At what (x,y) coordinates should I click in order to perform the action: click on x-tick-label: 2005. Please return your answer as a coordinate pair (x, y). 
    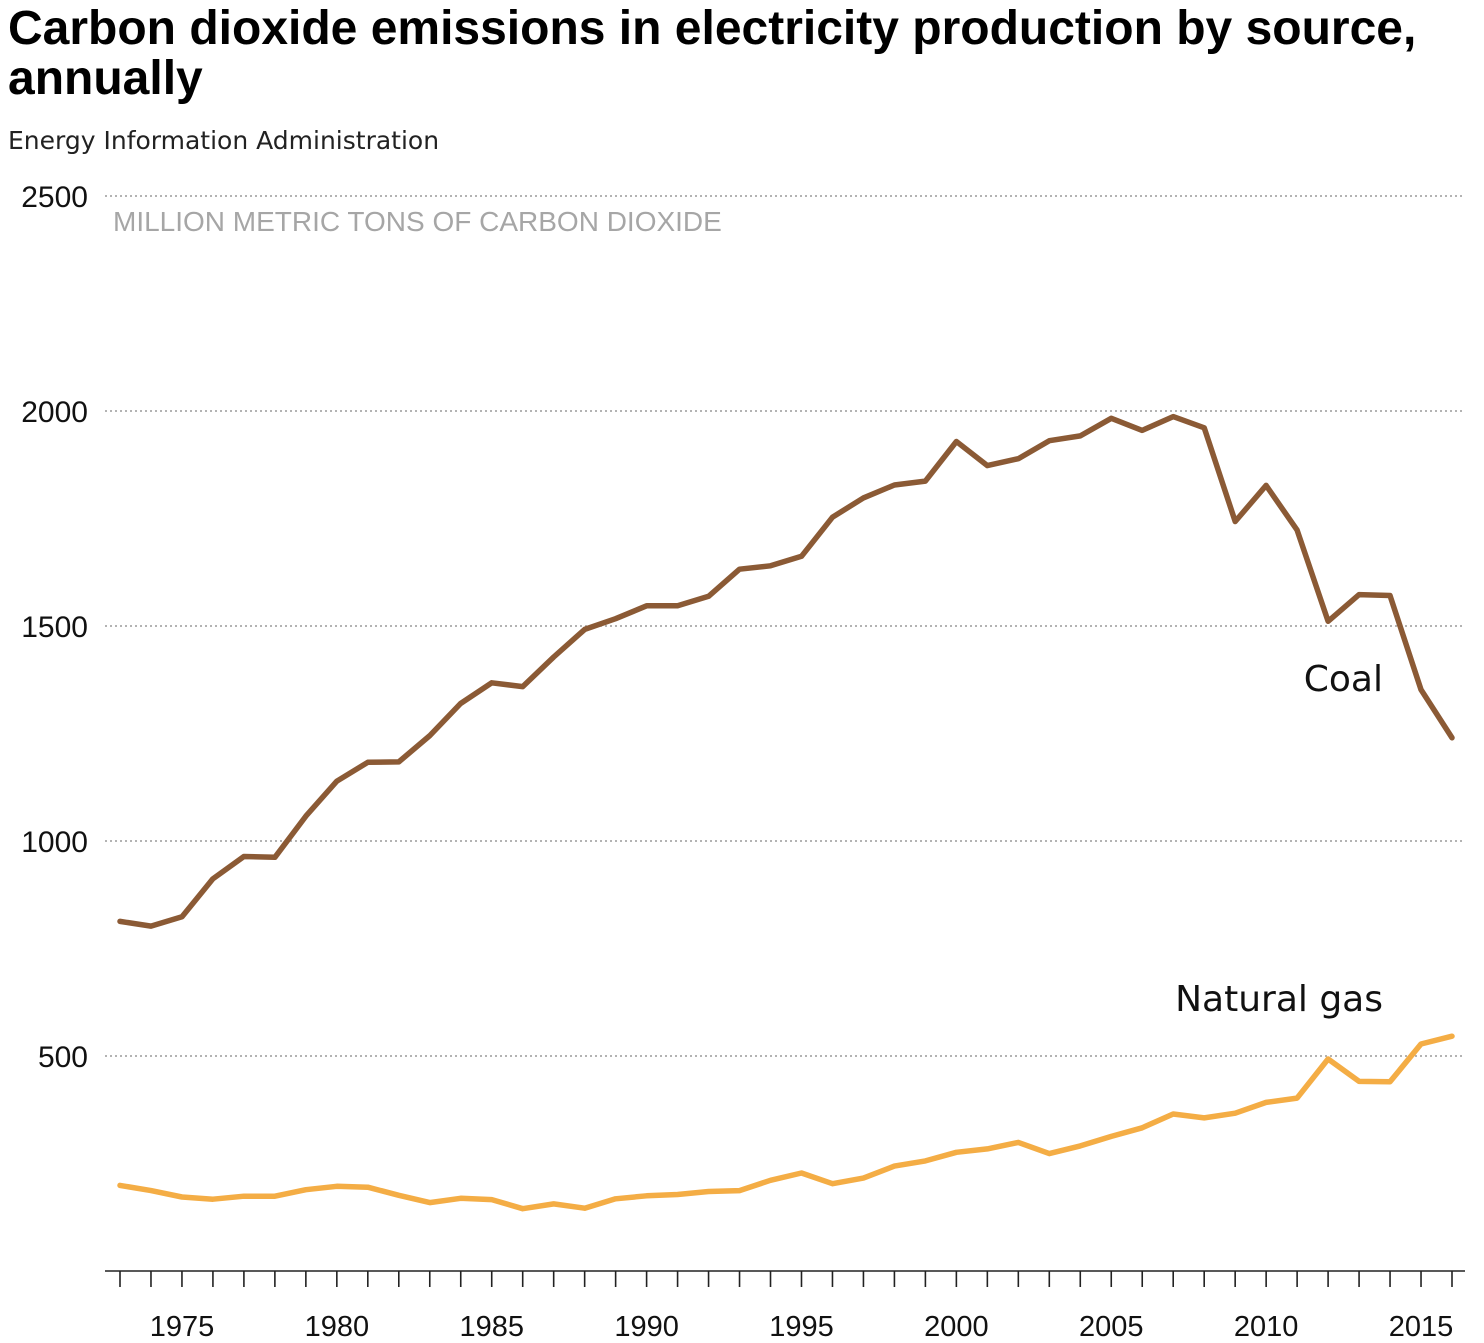
    Looking at the image, I should click on (1111, 1327).